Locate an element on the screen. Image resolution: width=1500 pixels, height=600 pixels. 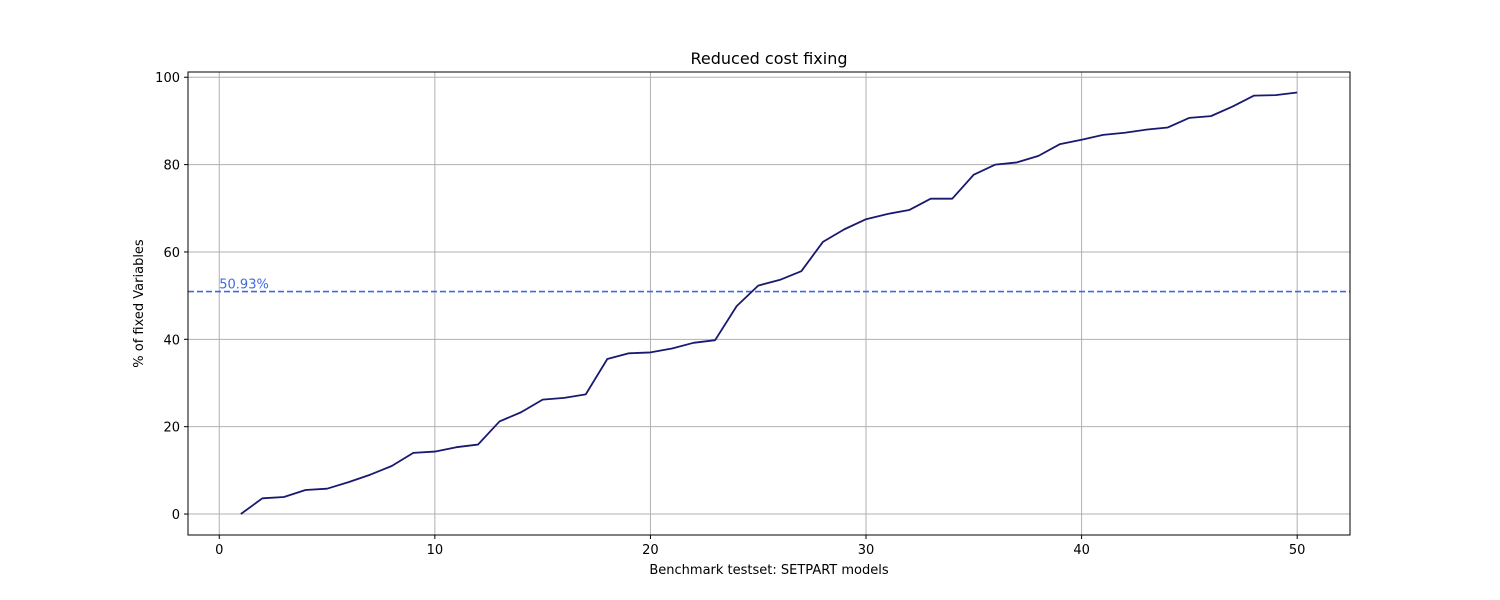
x-tick-label: 30 is located at coordinates (866, 550).